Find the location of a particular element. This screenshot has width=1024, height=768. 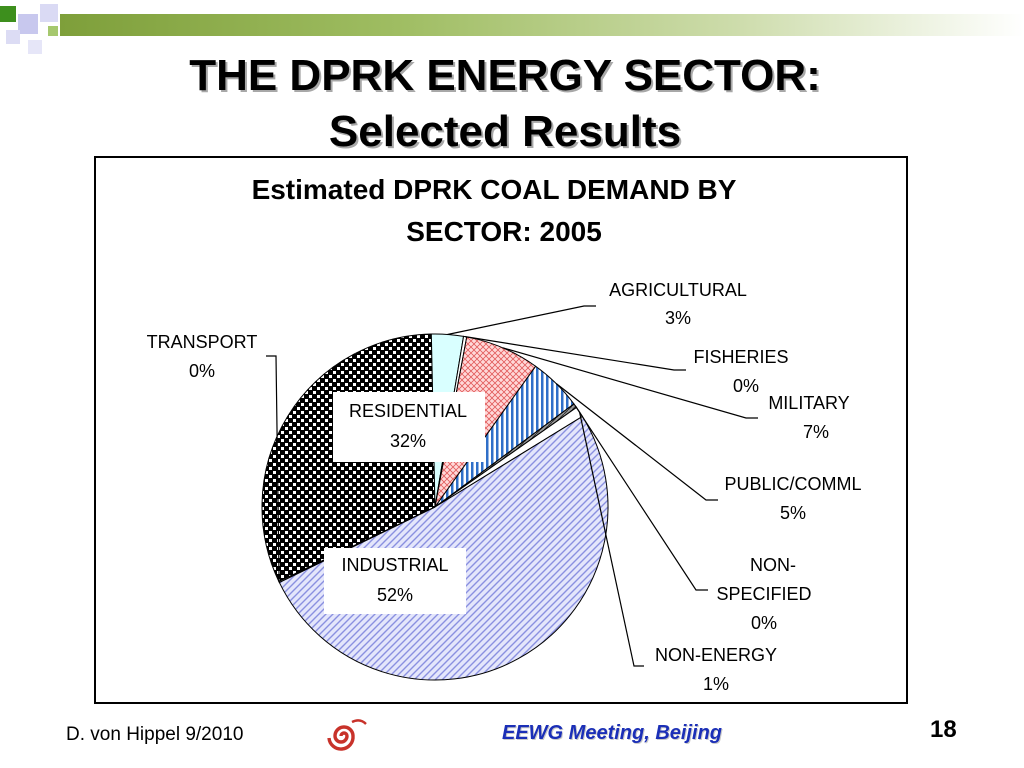

agricultural-label: AGRICULTURAL is located at coordinates (678, 290).